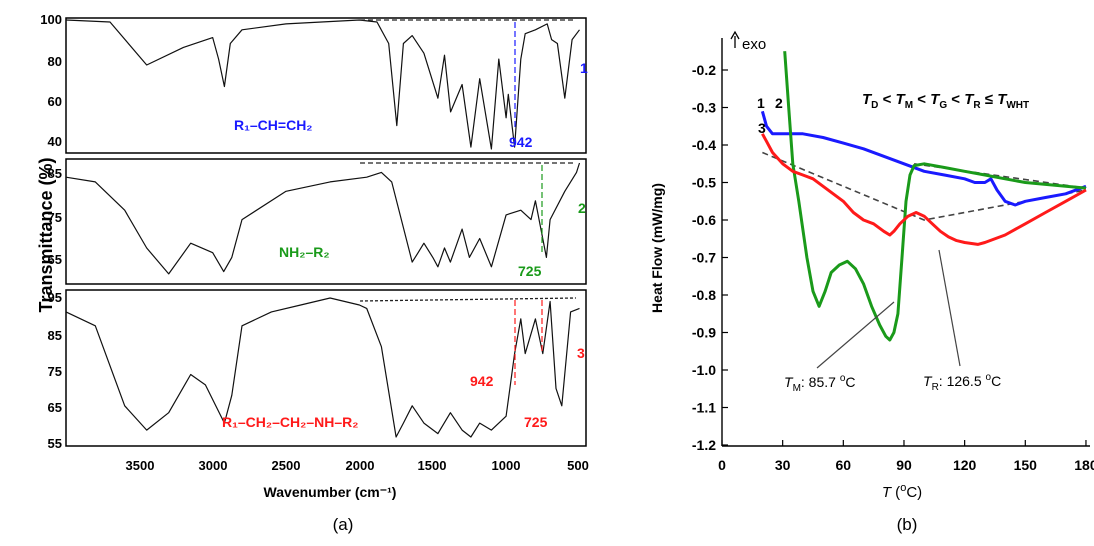 The image size is (1094, 546). I want to click on x-tick-label: 0, so click(722, 465).